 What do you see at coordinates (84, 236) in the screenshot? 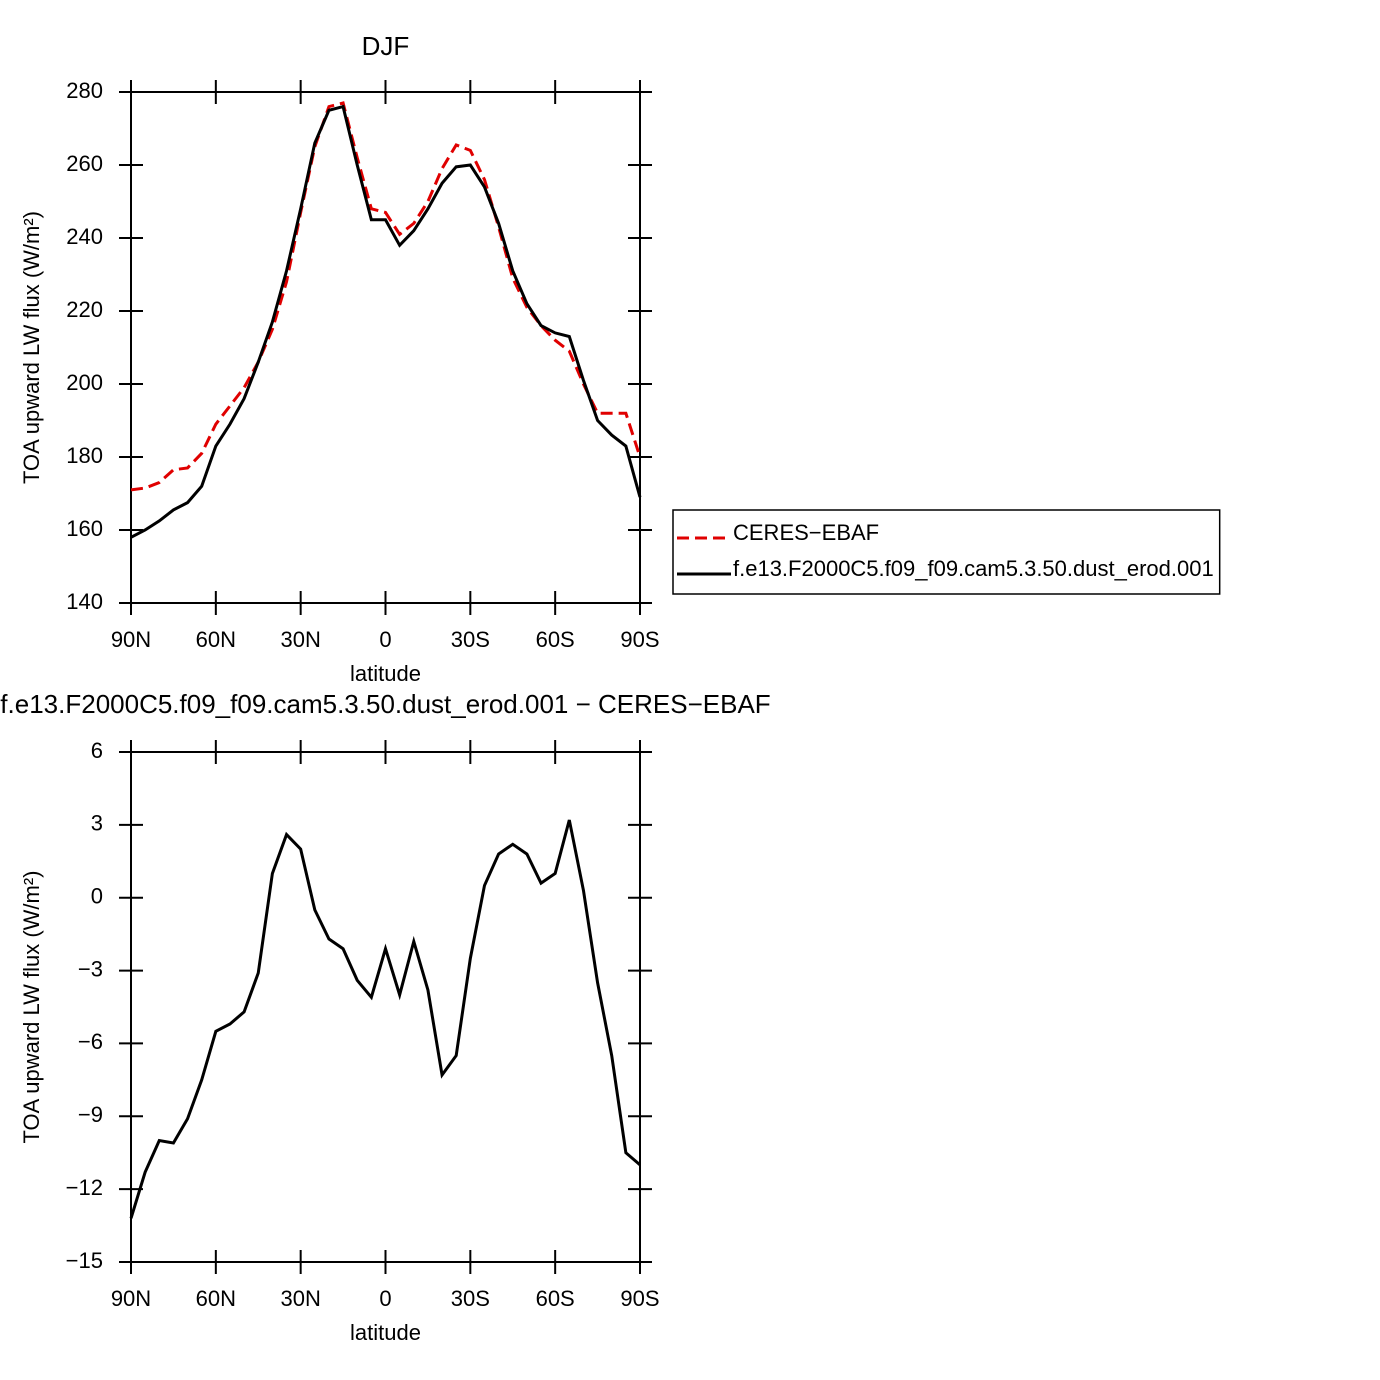
I see `y-tick-label: 240` at bounding box center [84, 236].